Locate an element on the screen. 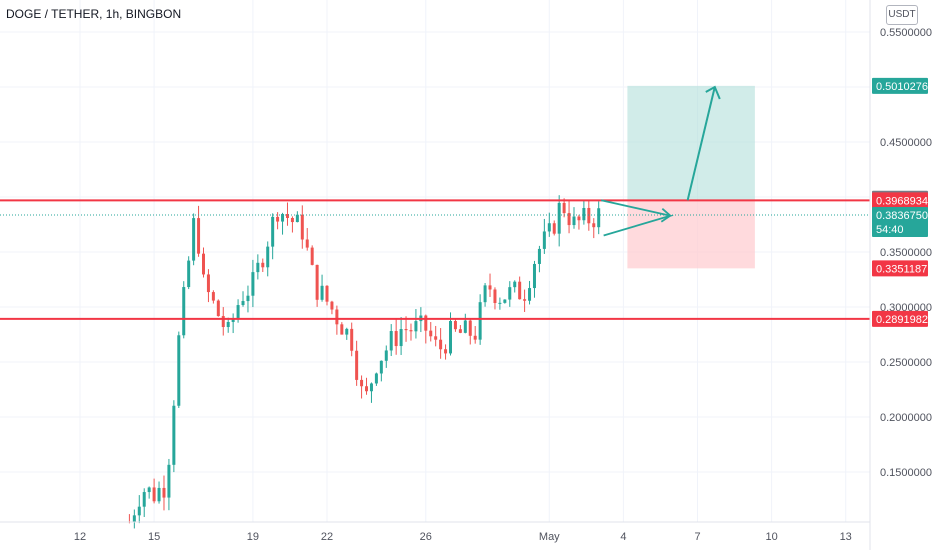 The image size is (932, 550). price-tag-label: 0.5010276 is located at coordinates (902, 87).